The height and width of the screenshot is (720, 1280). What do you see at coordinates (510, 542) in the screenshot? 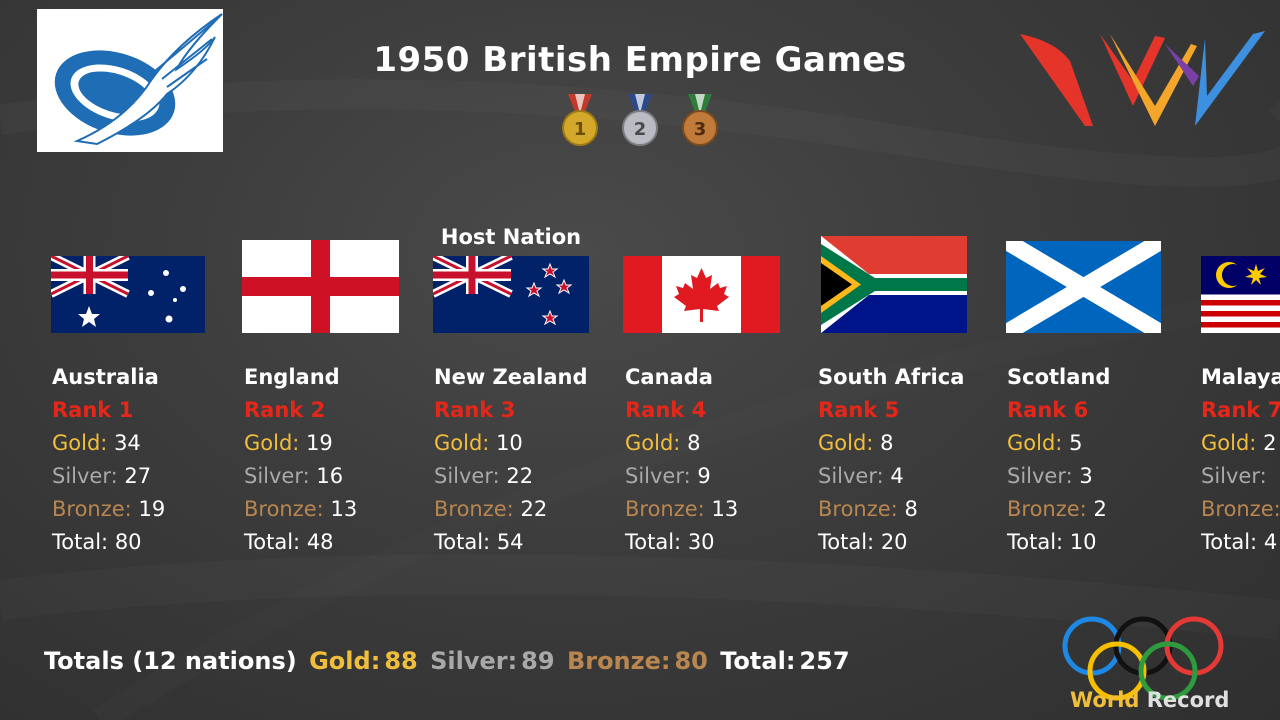
I see `total-count: 54` at bounding box center [510, 542].